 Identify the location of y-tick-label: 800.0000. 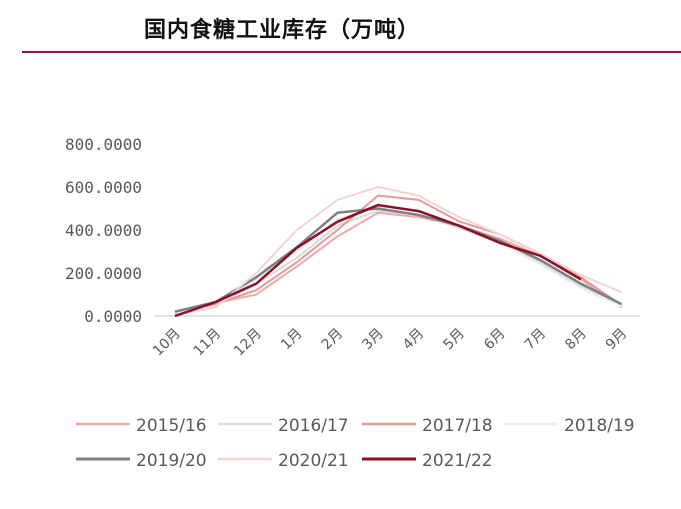
(103, 144).